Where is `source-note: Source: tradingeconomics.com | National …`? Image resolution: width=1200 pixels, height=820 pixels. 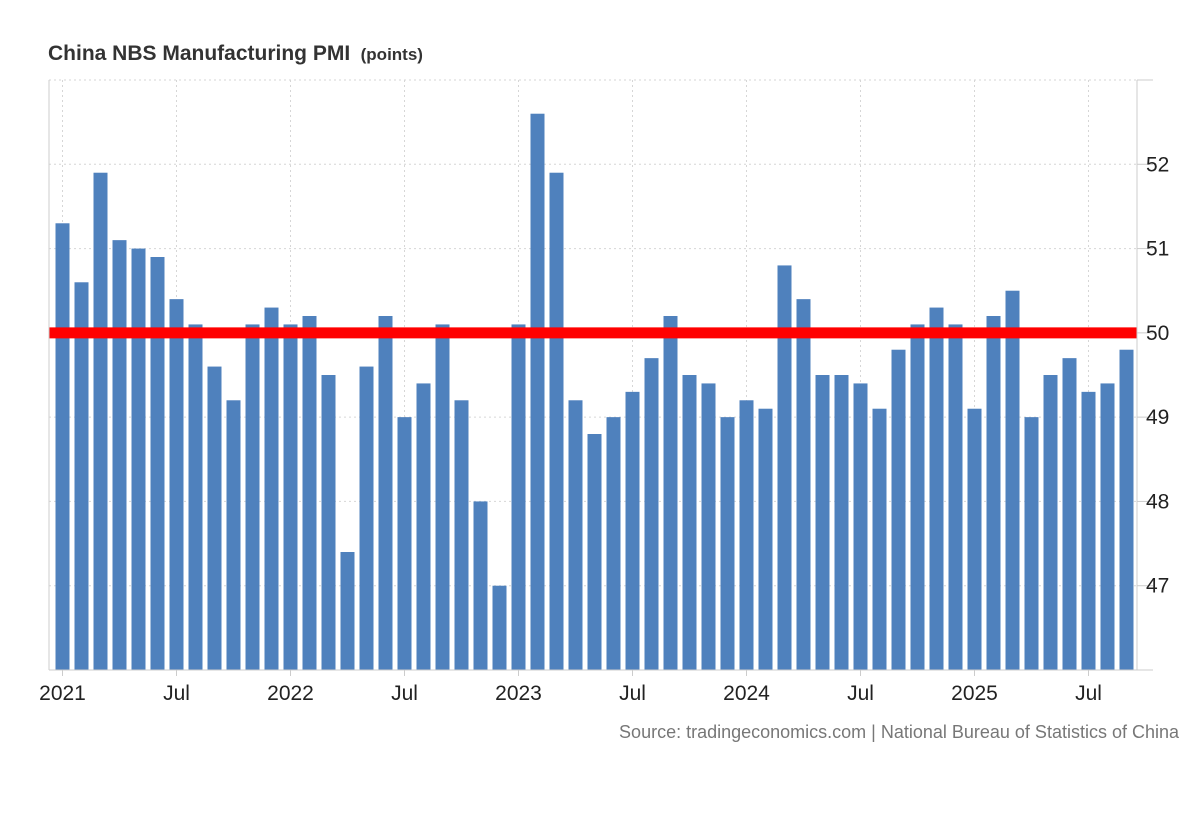 source-note: Source: tradingeconomics.com | National … is located at coordinates (899, 732).